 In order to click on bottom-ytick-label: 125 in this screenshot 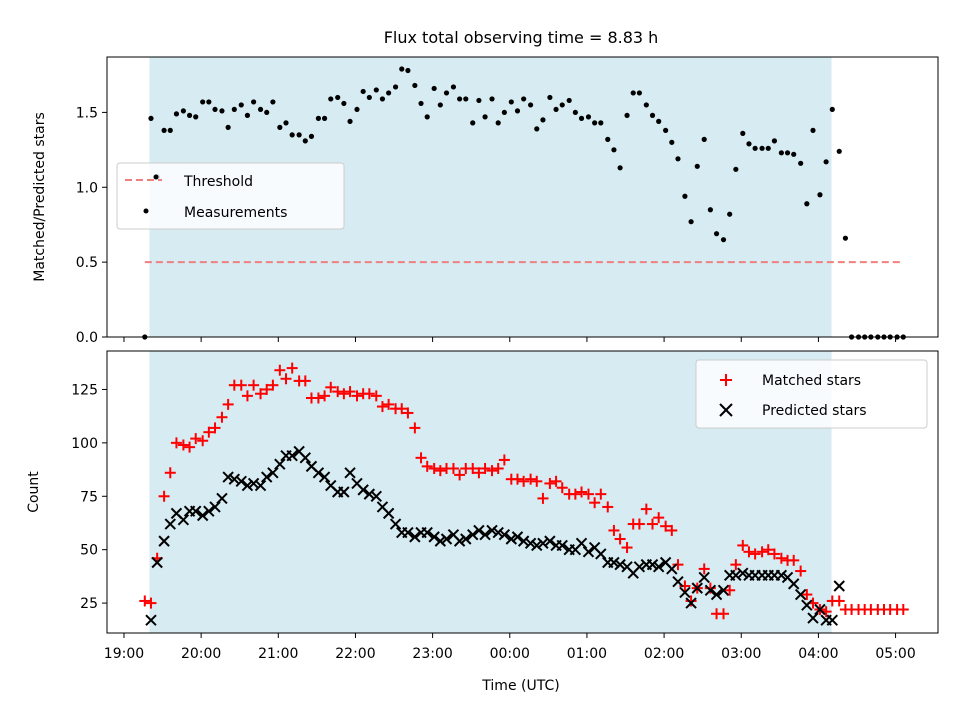, I will do `click(84, 390)`.